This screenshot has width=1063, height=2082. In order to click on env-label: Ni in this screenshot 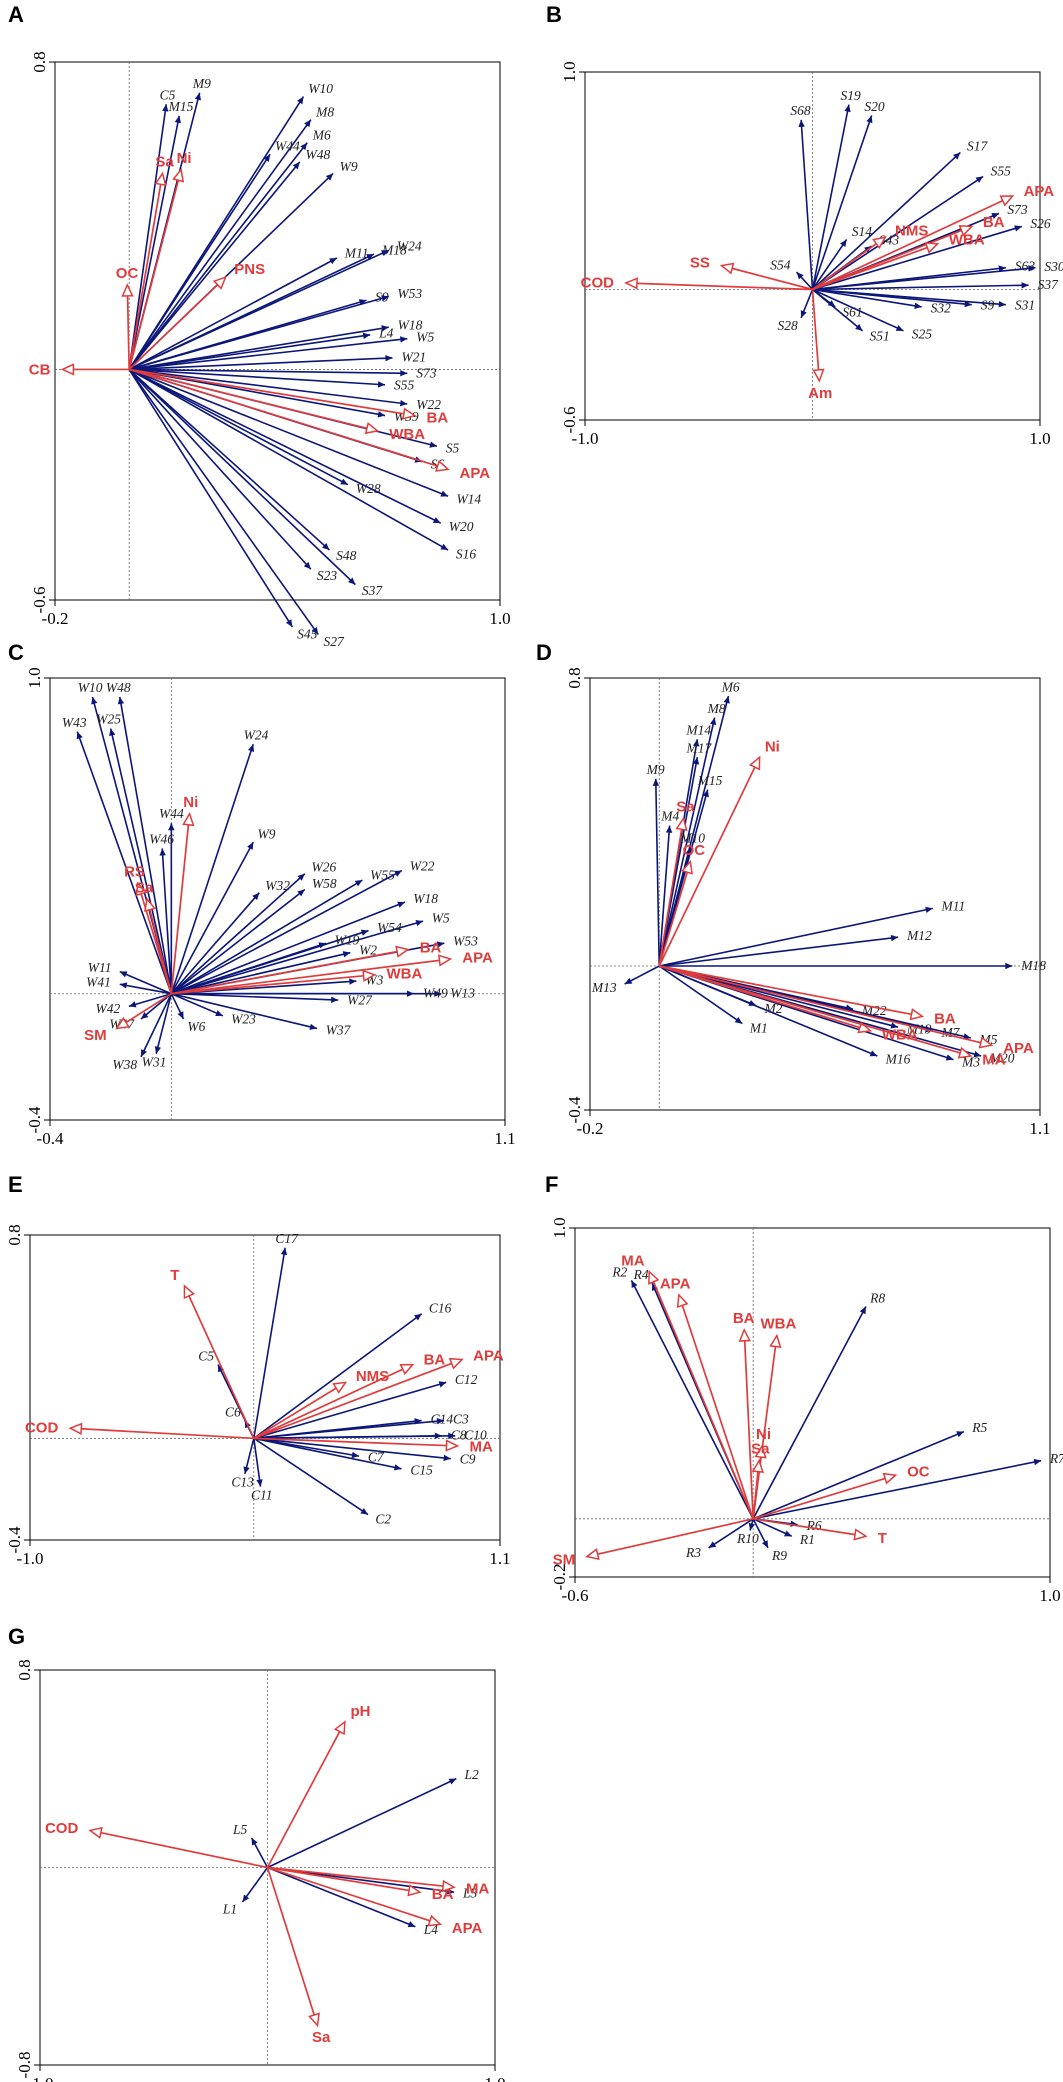, I will do `click(190, 802)`.